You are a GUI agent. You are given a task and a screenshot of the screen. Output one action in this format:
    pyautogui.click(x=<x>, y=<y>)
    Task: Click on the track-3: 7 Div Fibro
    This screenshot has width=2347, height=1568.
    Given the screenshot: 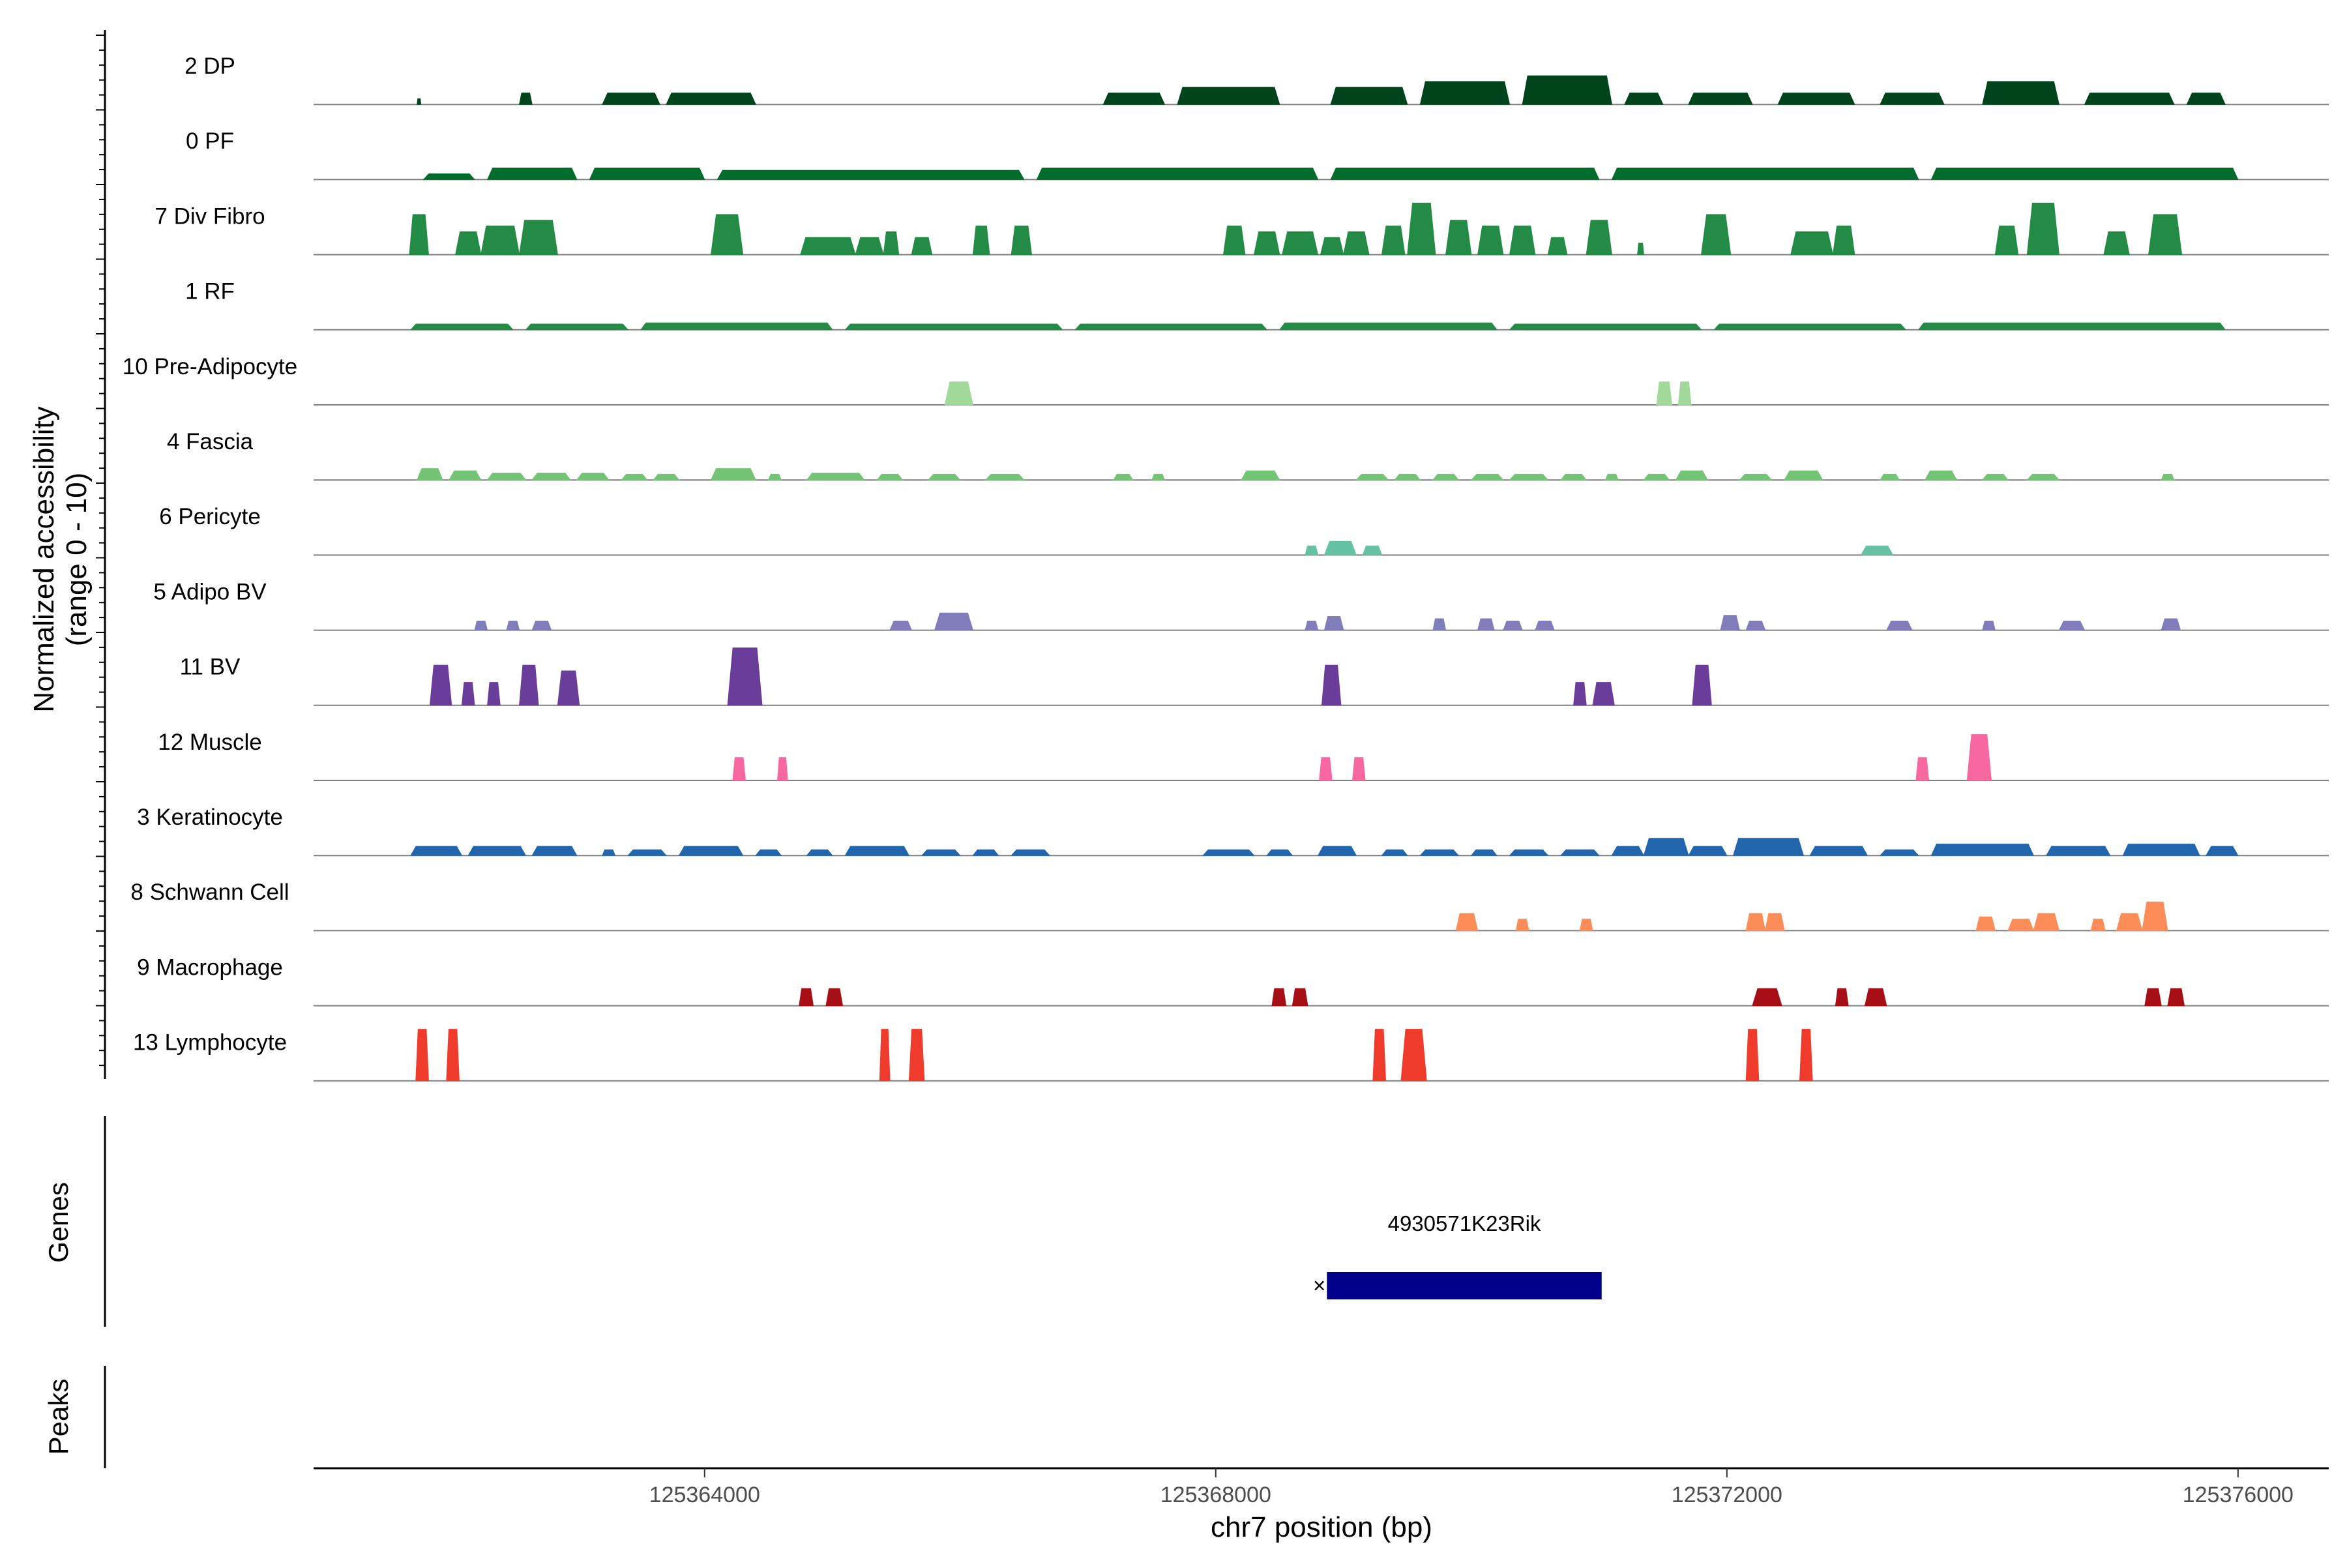 What is the action you would take?
    pyautogui.click(x=1242, y=229)
    